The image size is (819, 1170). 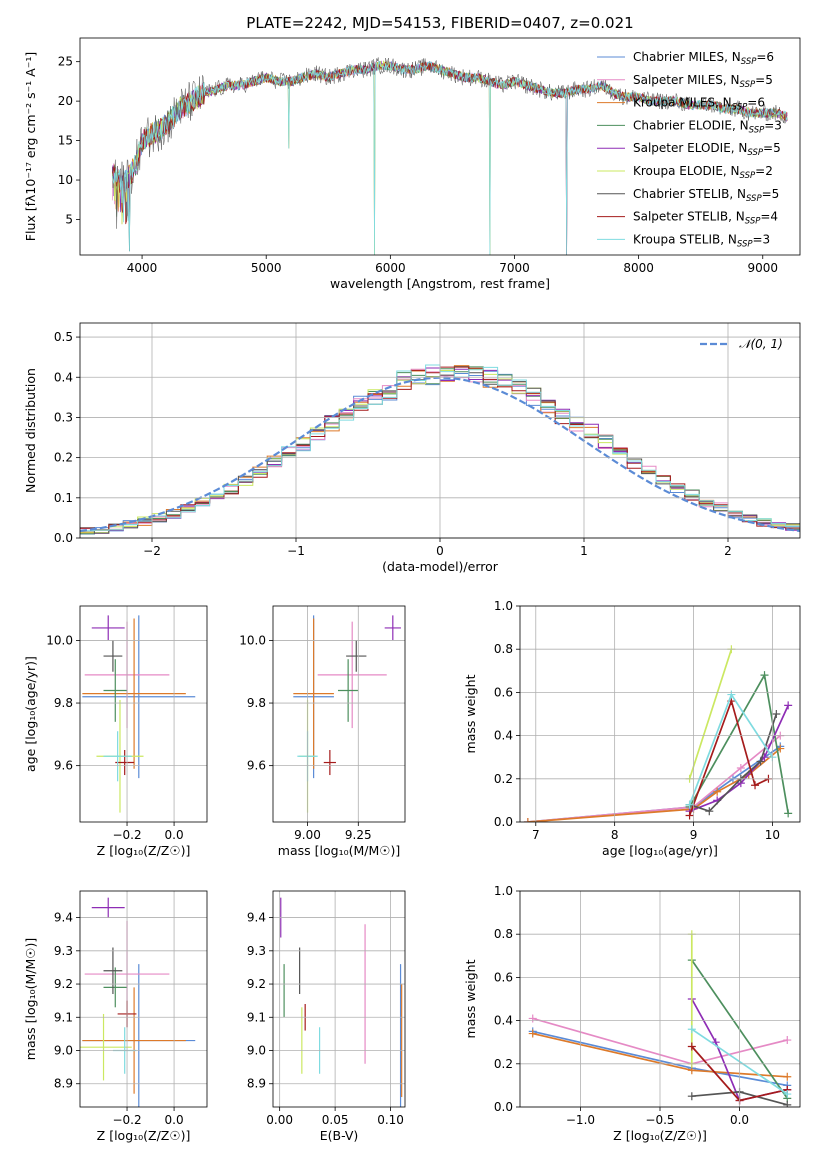 I want to click on spectrum-legend-label-text: Chabrier ELODIE, N, so click(x=691, y=125).